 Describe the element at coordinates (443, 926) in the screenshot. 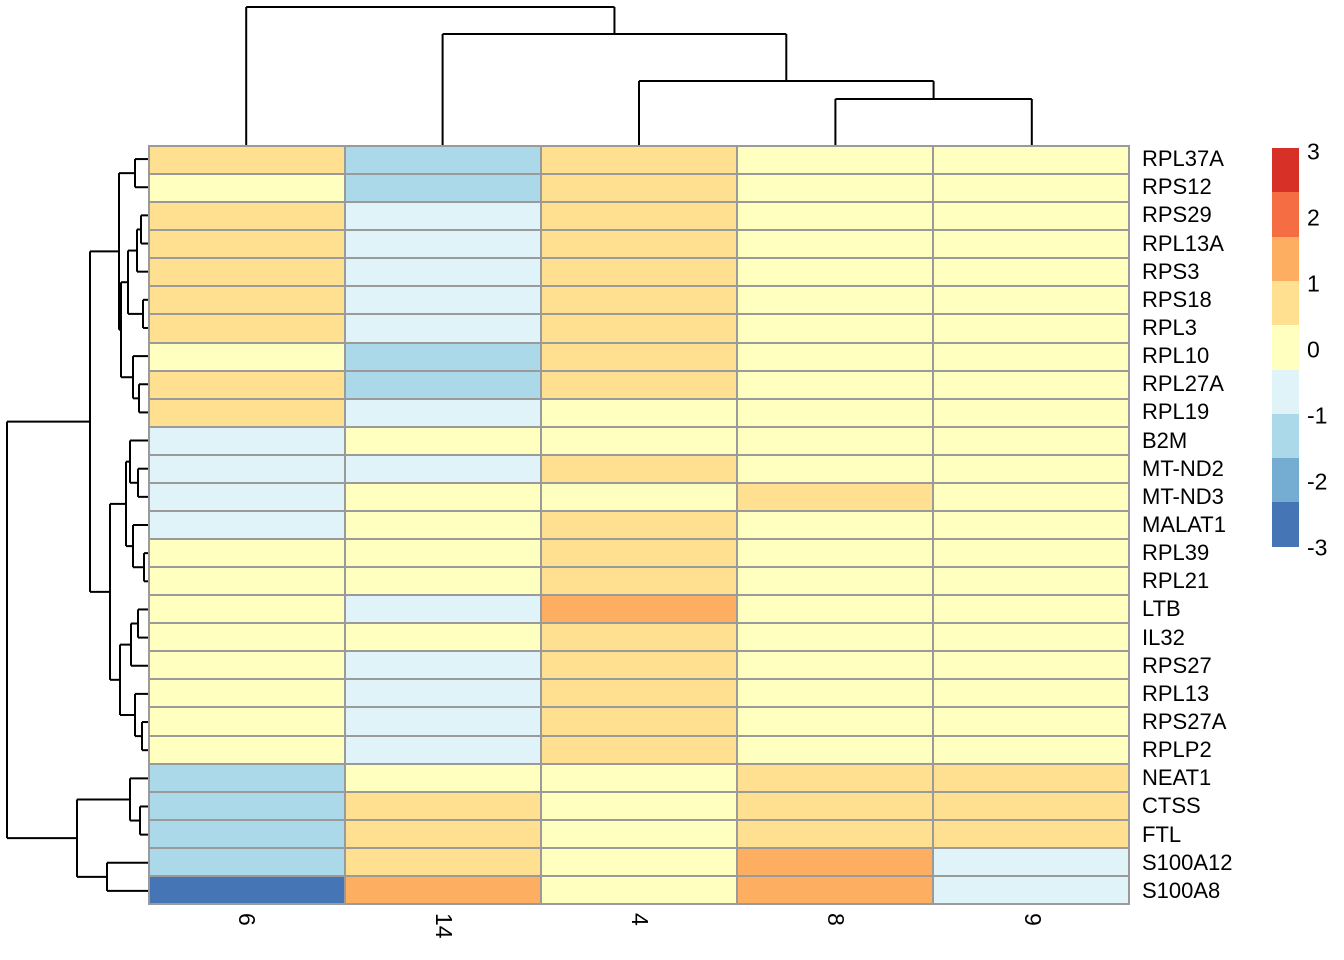

I see `column-label: 14` at that location.